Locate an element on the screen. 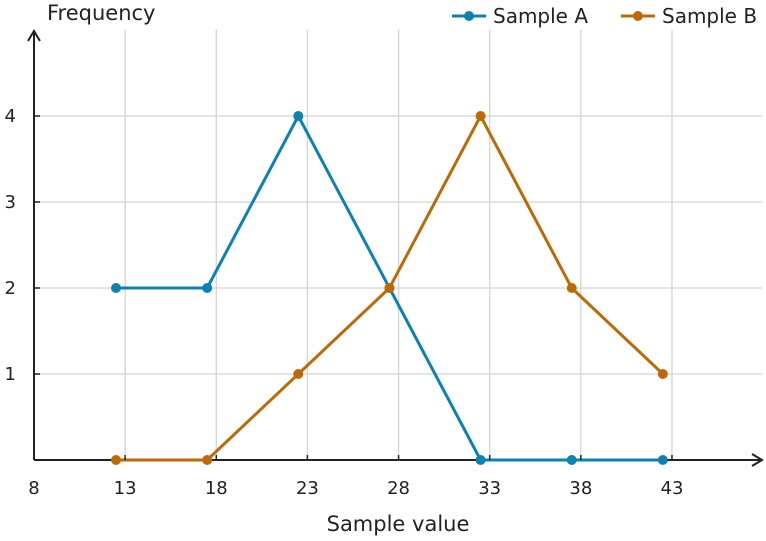  legend-label: Sample A is located at coordinates (540, 16).